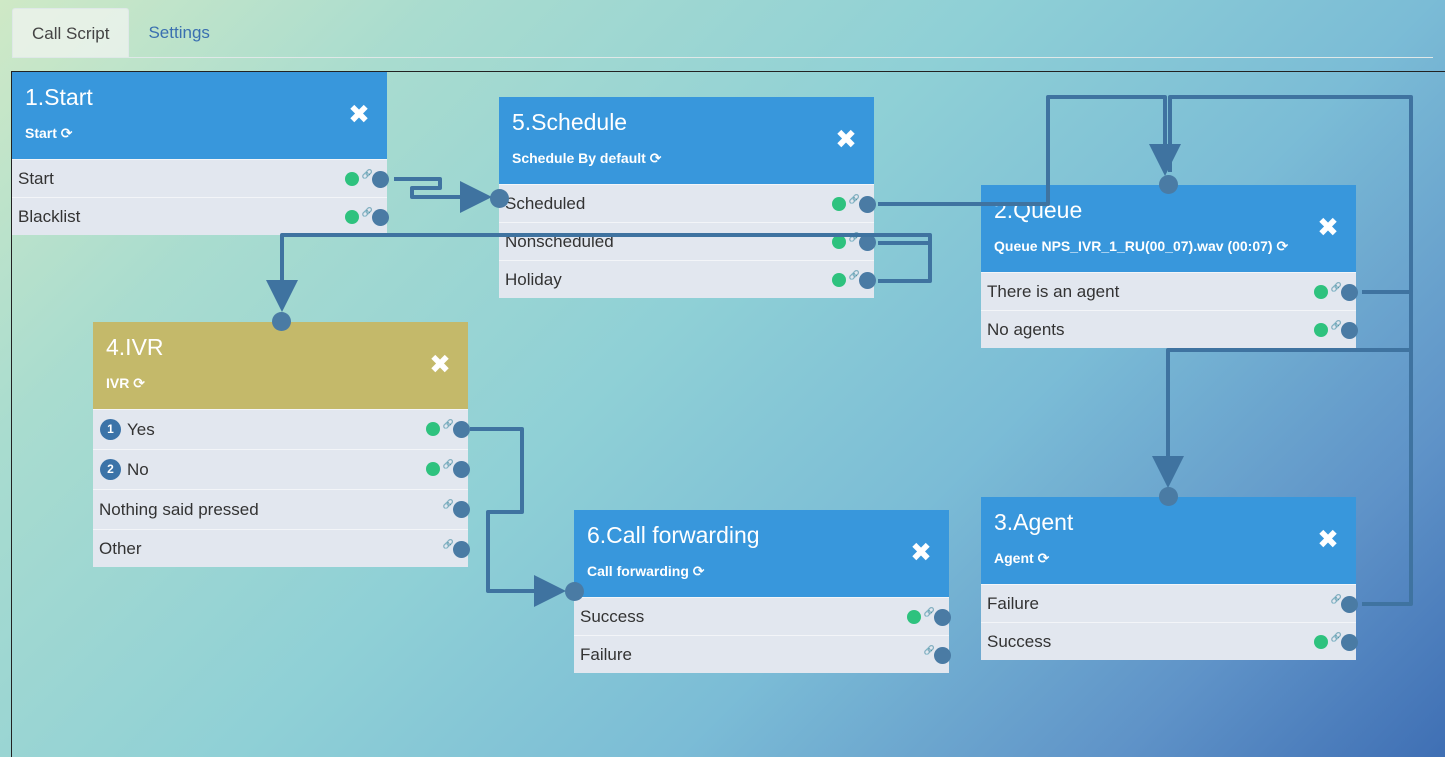  Describe the element at coordinates (59, 97) in the screenshot. I see `node-title: 1.Start` at that location.